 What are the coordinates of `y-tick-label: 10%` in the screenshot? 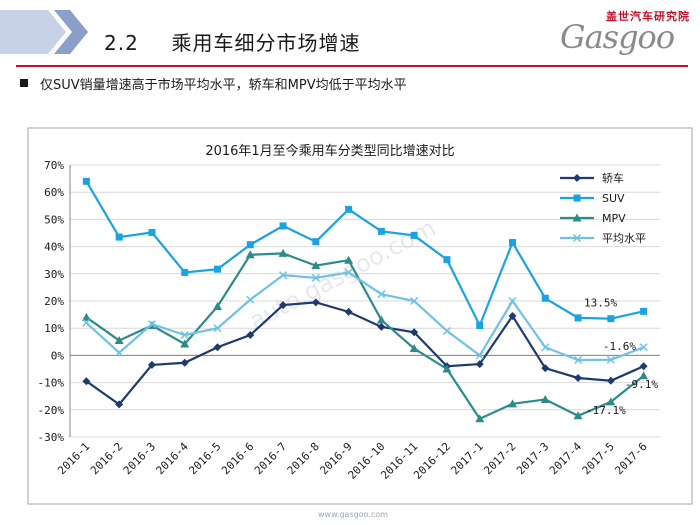 It's located at (54, 328).